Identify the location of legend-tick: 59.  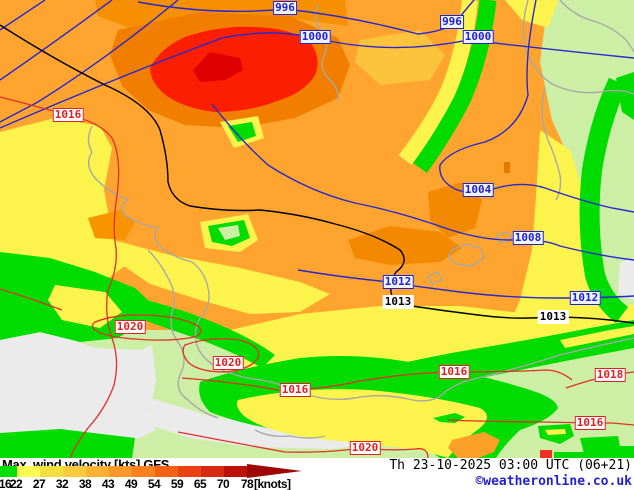
(177, 483).